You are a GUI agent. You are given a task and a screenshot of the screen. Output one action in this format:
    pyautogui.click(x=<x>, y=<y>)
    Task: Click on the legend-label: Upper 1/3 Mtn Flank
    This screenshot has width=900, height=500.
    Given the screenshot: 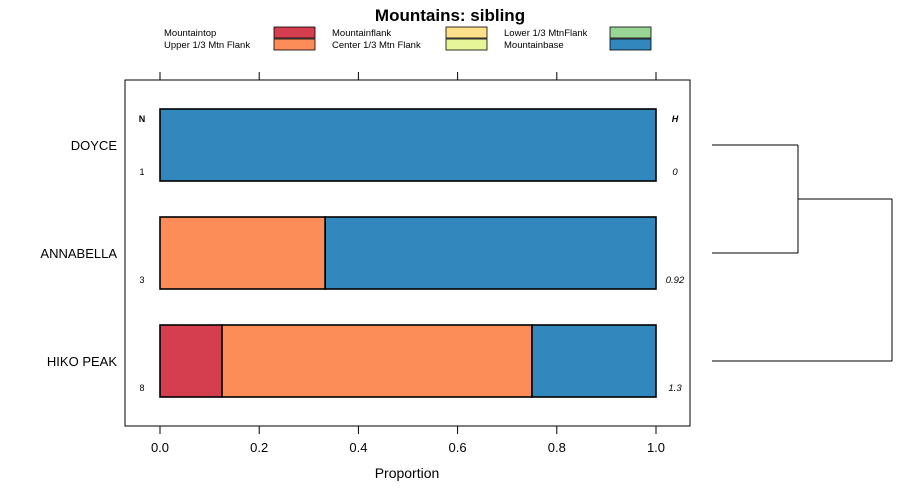 What is the action you would take?
    pyautogui.click(x=207, y=45)
    